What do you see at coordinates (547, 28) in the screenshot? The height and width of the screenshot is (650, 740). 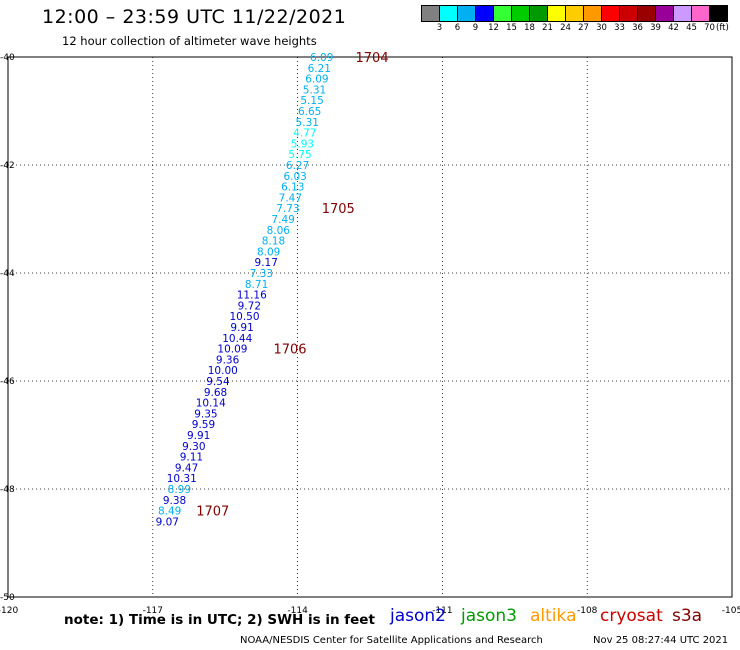 I see `color-scale-tick-label: 21` at bounding box center [547, 28].